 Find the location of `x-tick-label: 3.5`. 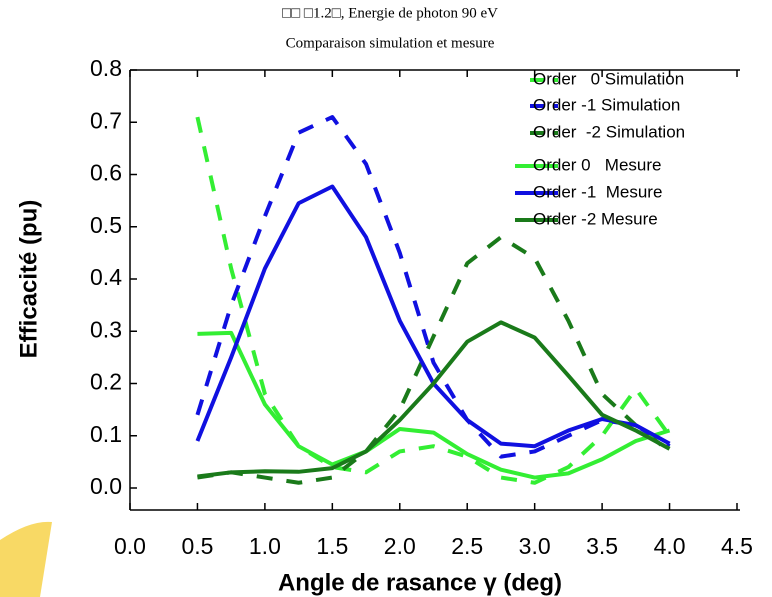

x-tick-label: 3.5 is located at coordinates (602, 546).